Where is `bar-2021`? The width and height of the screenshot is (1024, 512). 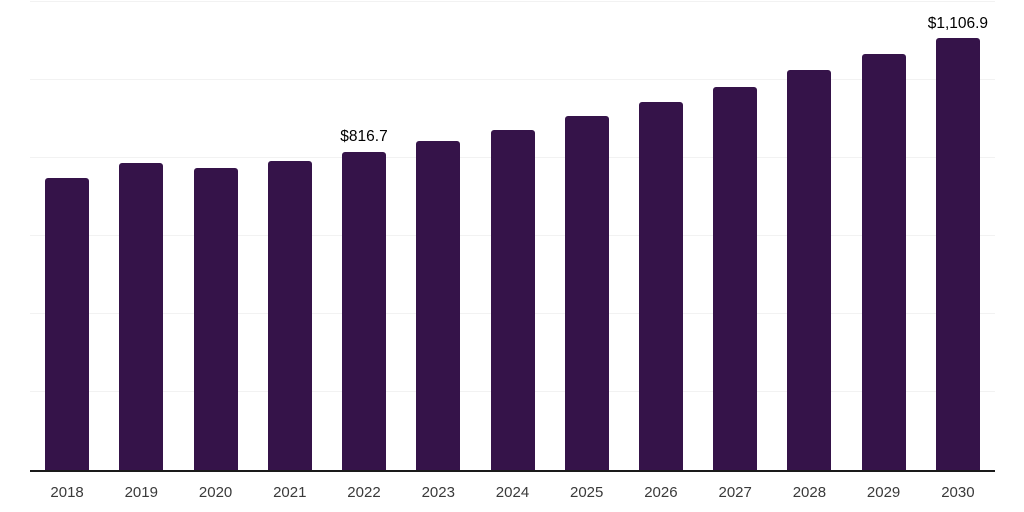 bar-2021 is located at coordinates (289, 315).